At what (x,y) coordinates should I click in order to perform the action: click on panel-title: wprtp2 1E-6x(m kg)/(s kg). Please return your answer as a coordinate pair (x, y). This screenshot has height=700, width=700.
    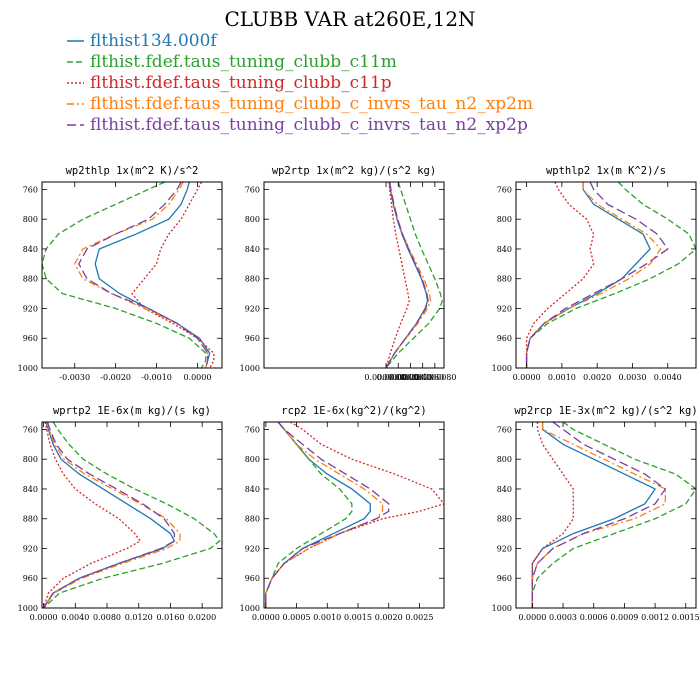
    Looking at the image, I should click on (132, 411).